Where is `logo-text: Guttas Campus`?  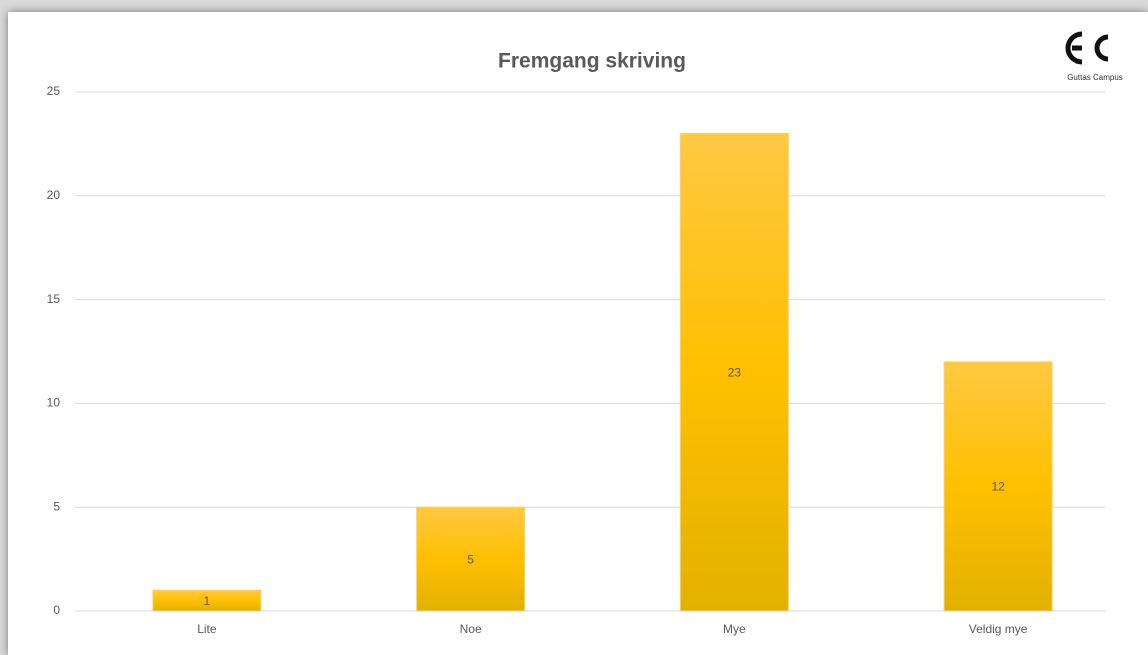
logo-text: Guttas Campus is located at coordinates (1095, 77).